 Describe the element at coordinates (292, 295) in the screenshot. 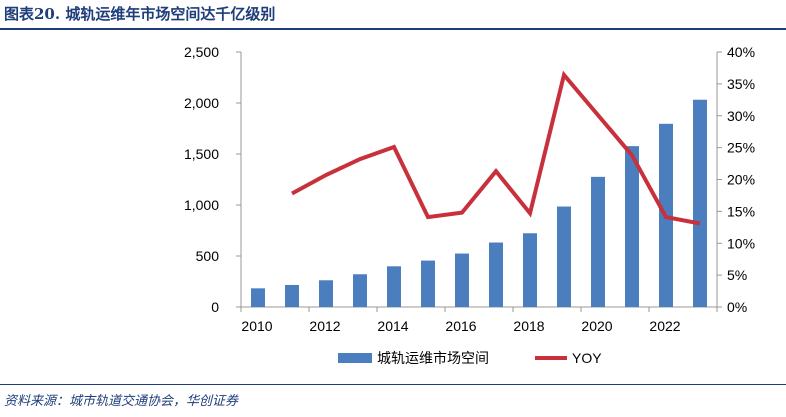

I see `bar-2011` at that location.